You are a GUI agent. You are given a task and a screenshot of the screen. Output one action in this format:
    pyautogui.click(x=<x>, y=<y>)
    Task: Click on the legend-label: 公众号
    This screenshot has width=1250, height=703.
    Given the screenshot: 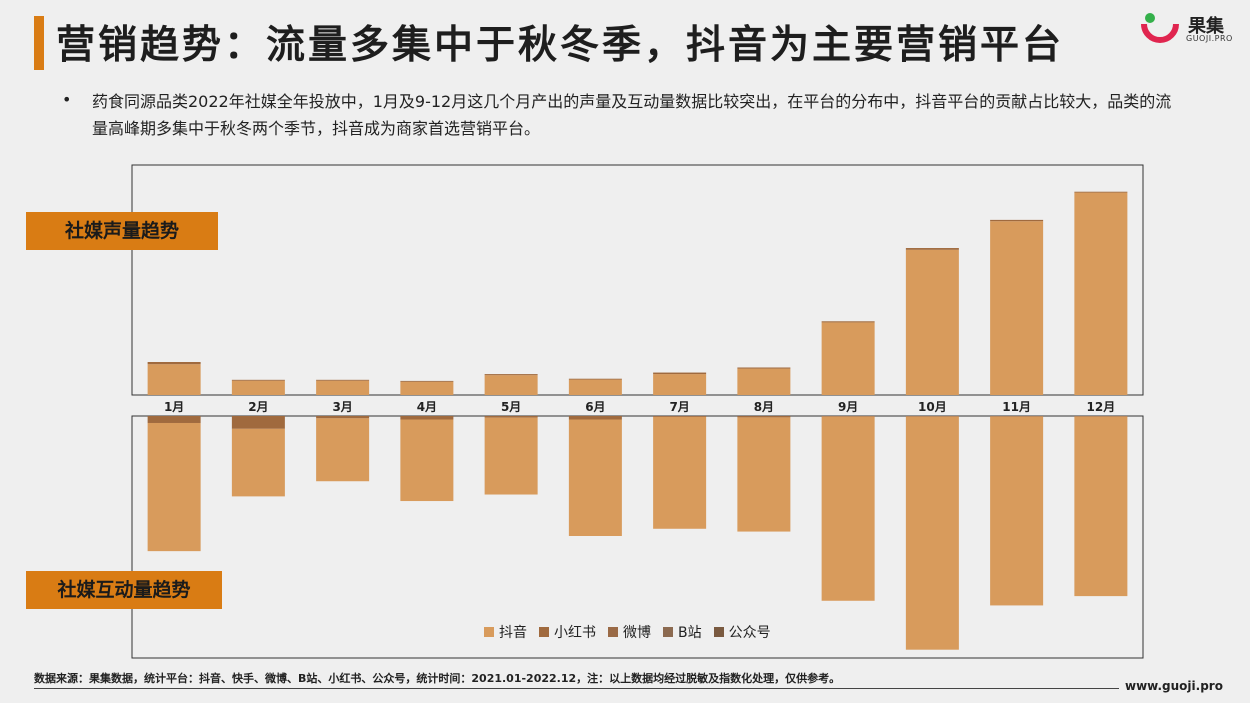 What is the action you would take?
    pyautogui.click(x=749, y=633)
    